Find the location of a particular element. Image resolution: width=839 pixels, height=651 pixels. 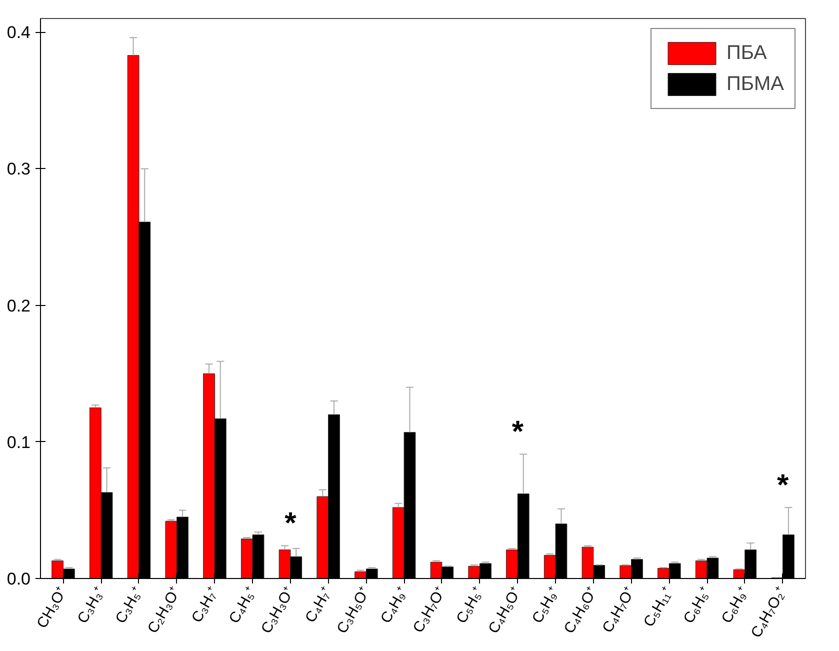

y-tick-label: 0.3 is located at coordinates (18, 169).